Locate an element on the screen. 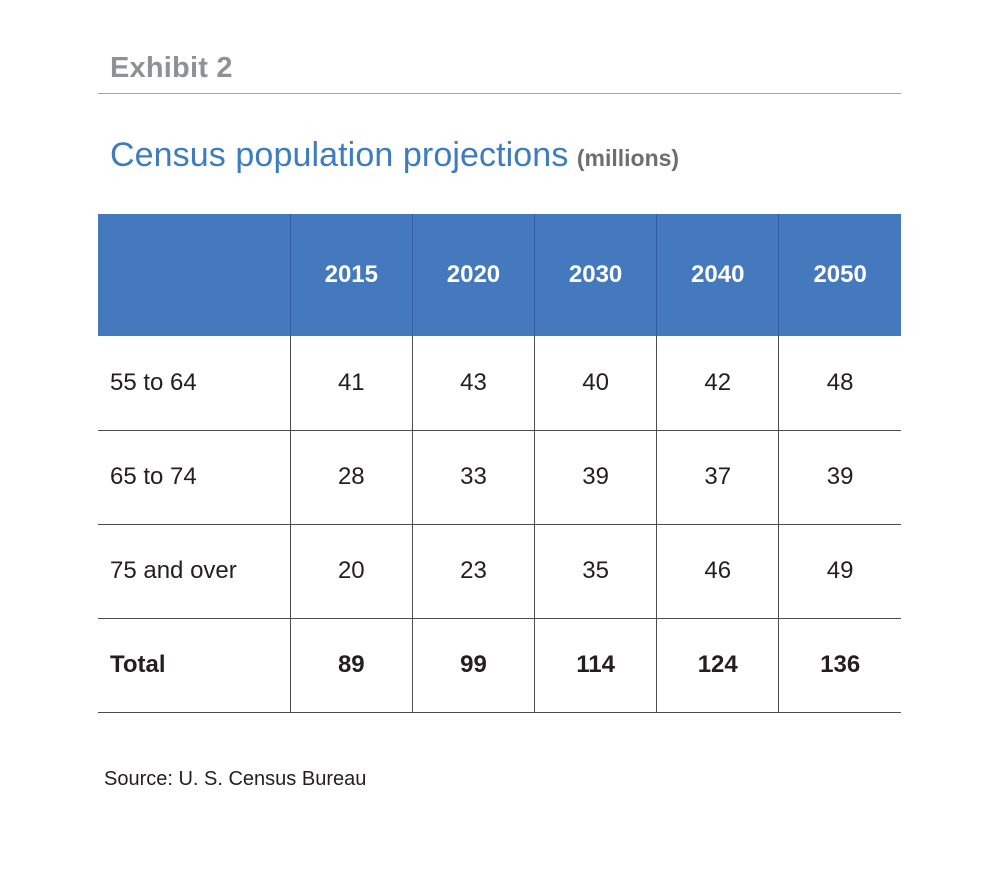 This screenshot has width=1000, height=883. table-cell: 124 is located at coordinates (717, 665).